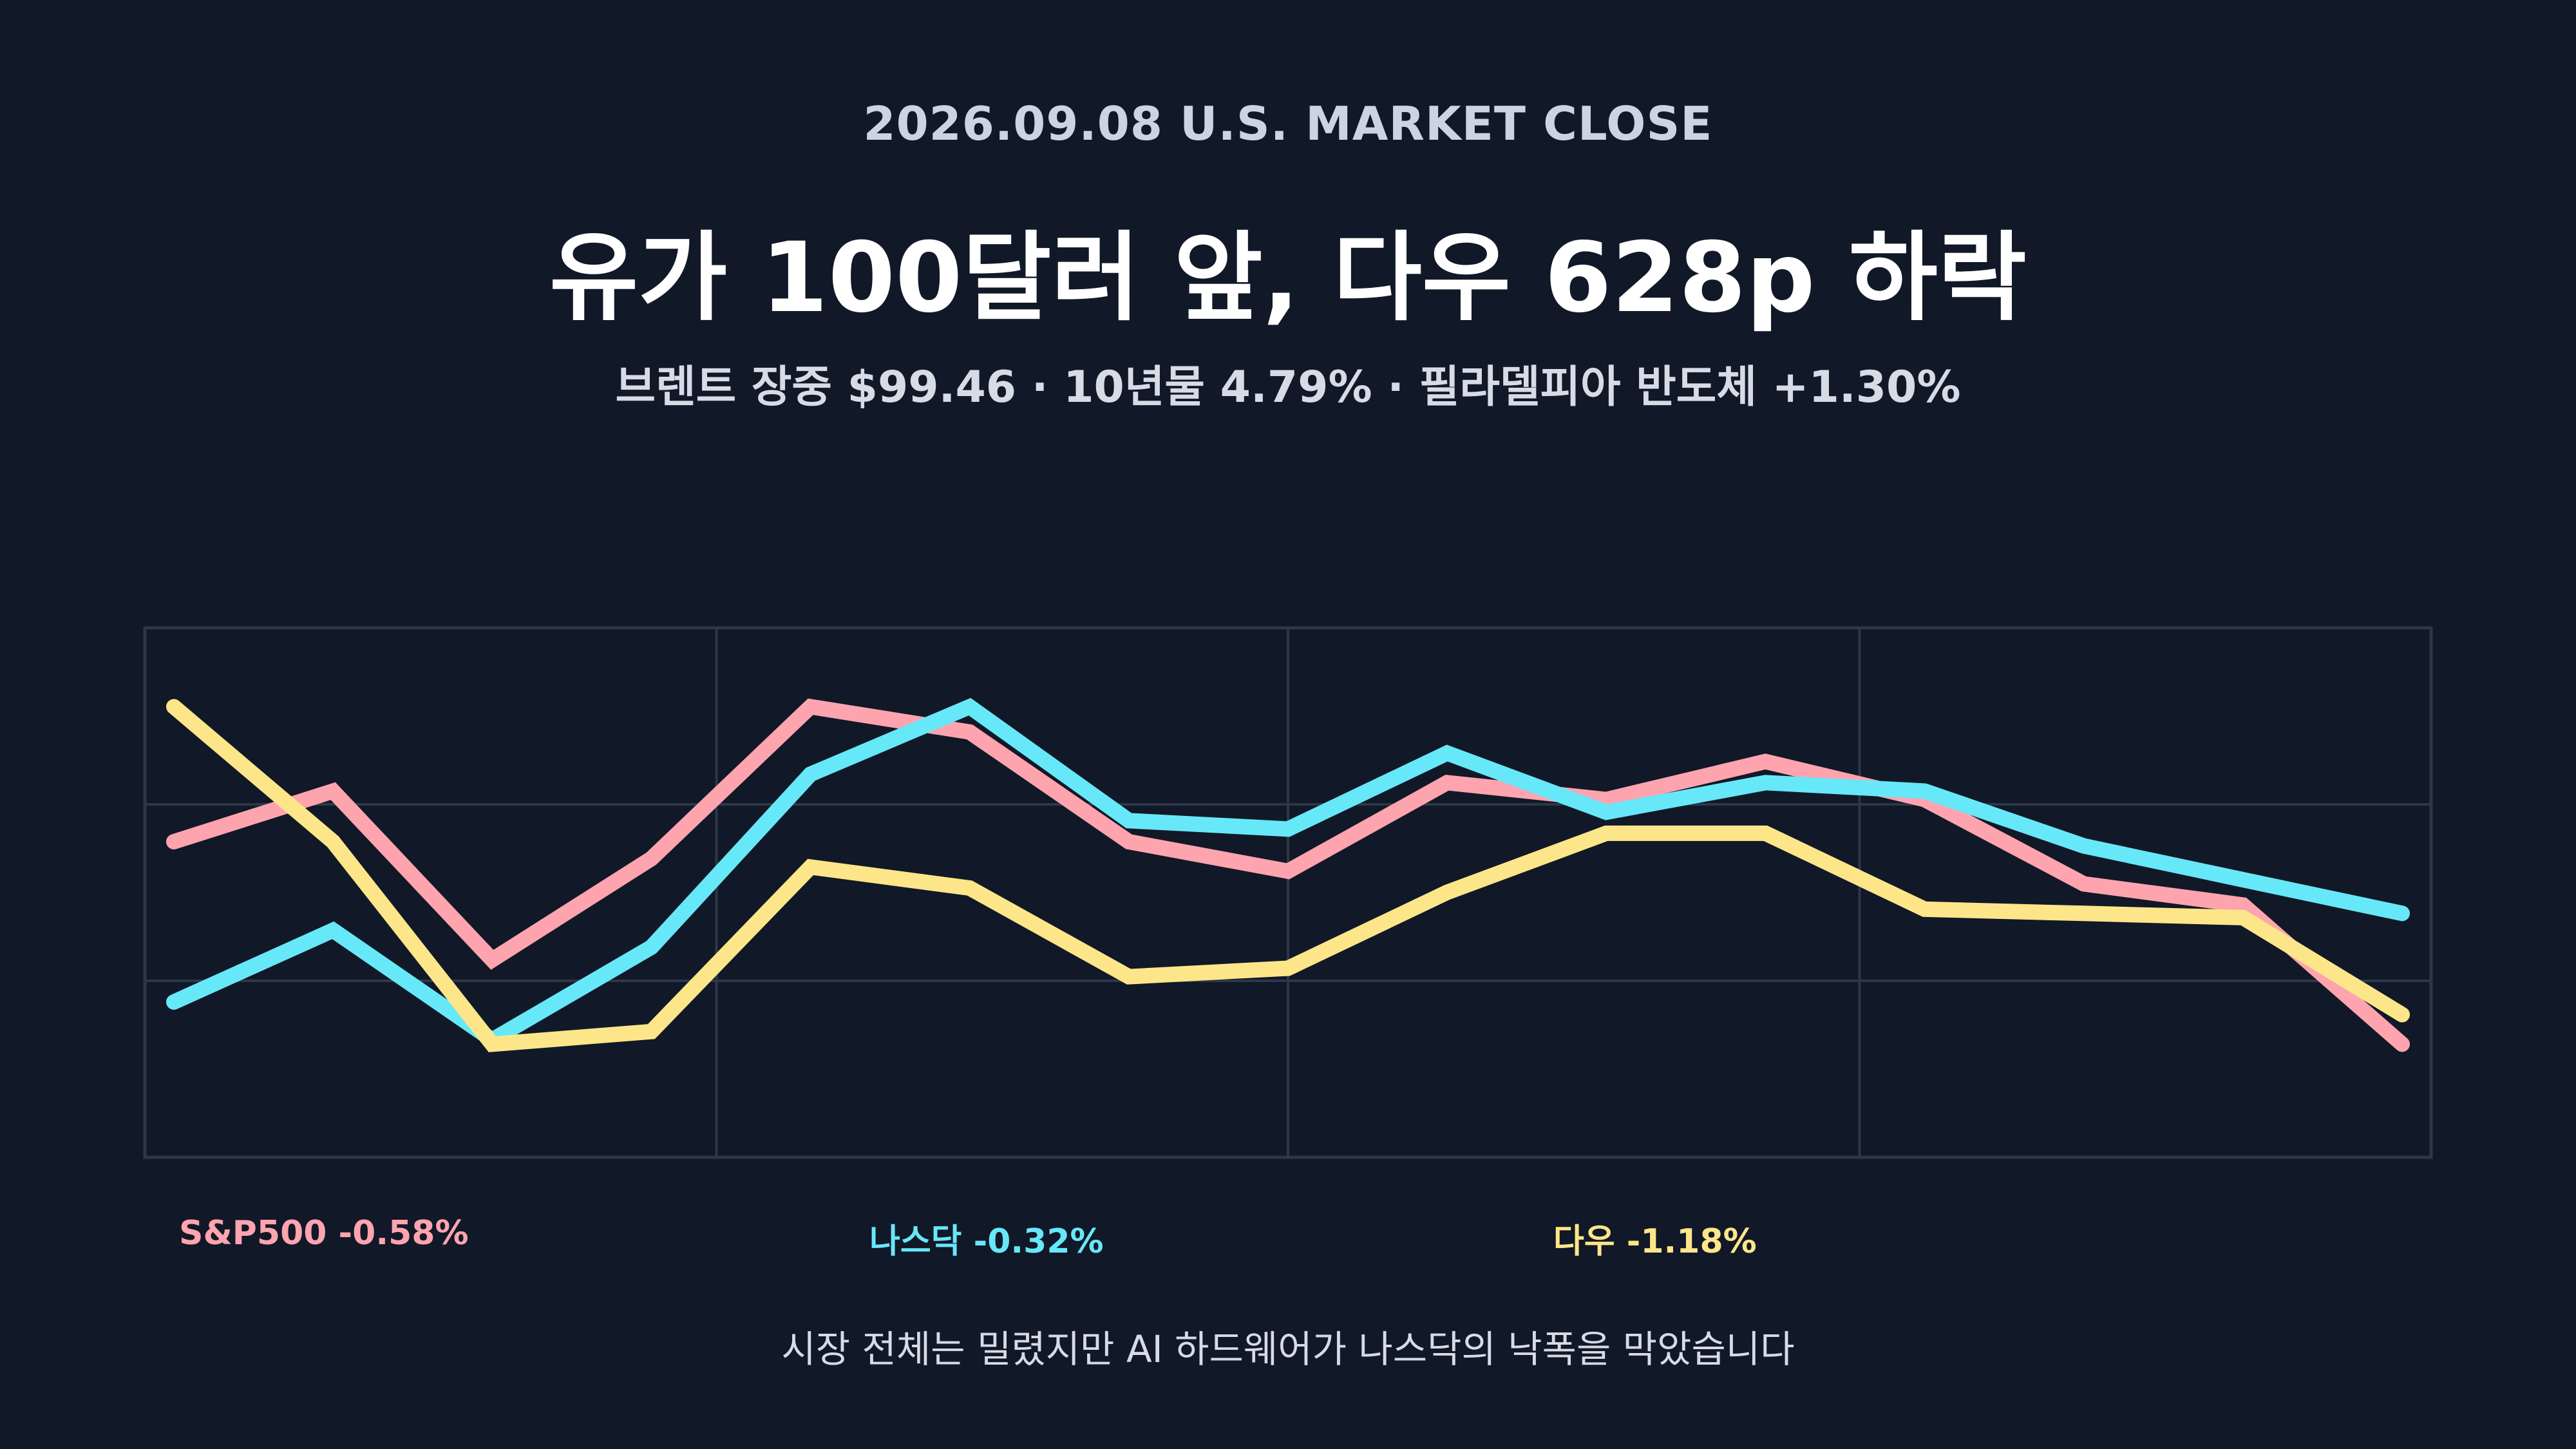  I want to click on chart-kicker: 2026.09.08 U.S. MARKET CLOSE, so click(1288, 124).